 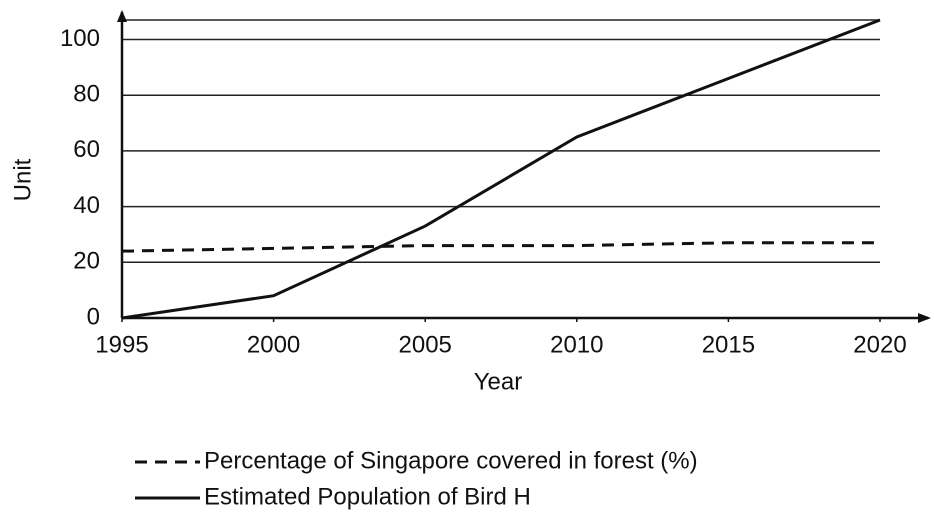 I want to click on y-tick-label: 80, so click(x=86, y=94).